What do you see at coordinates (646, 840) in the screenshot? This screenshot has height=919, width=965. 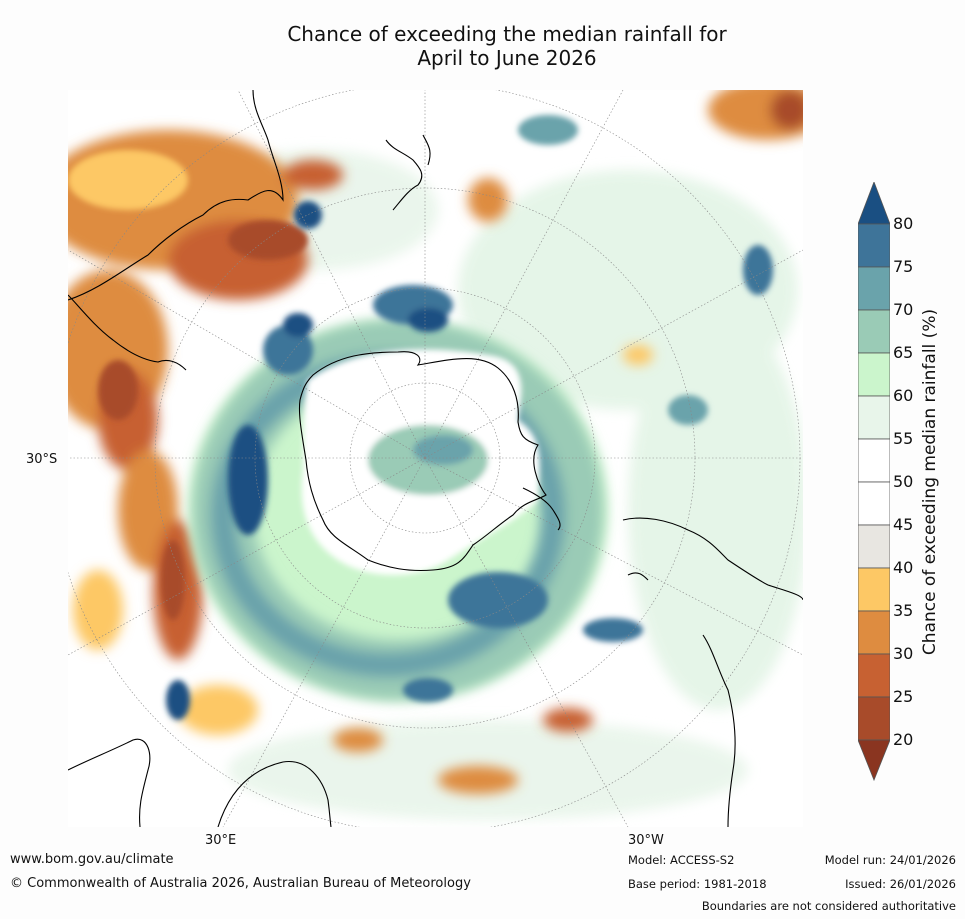 I see `lon-label-30w: 30°W` at bounding box center [646, 840].